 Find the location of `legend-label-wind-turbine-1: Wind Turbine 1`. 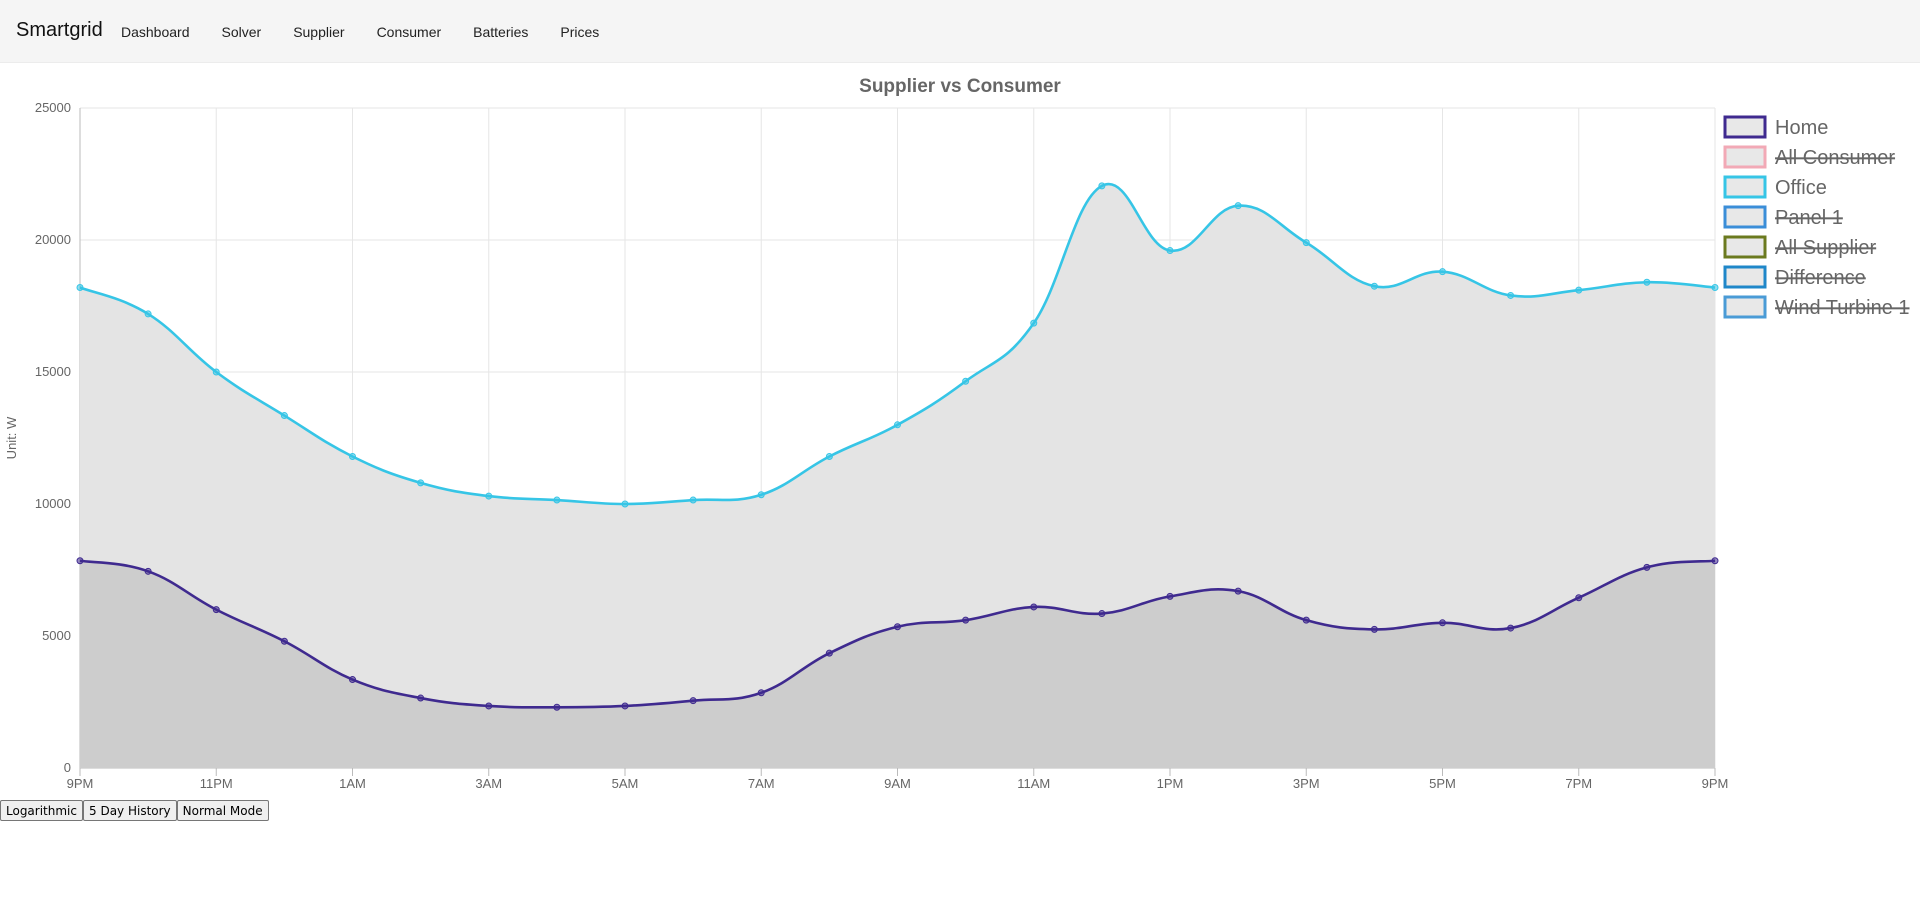

legend-label-wind-turbine-1: Wind Turbine 1 is located at coordinates (1842, 308).